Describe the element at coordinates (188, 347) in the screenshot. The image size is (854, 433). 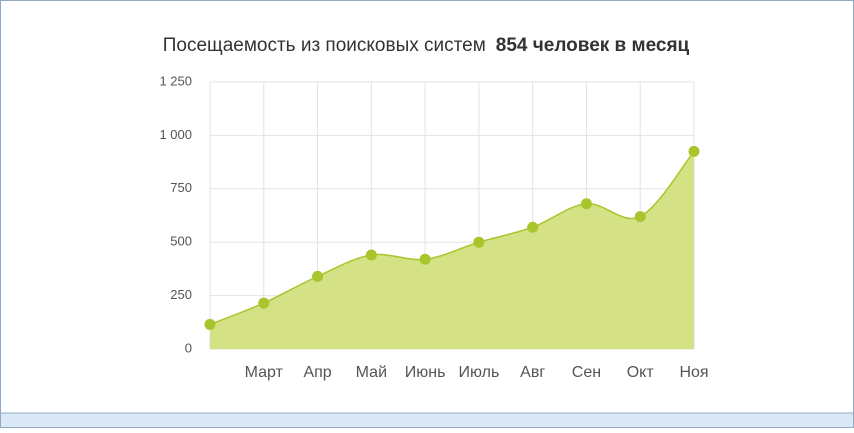
I see `y-tick-label: 0` at that location.